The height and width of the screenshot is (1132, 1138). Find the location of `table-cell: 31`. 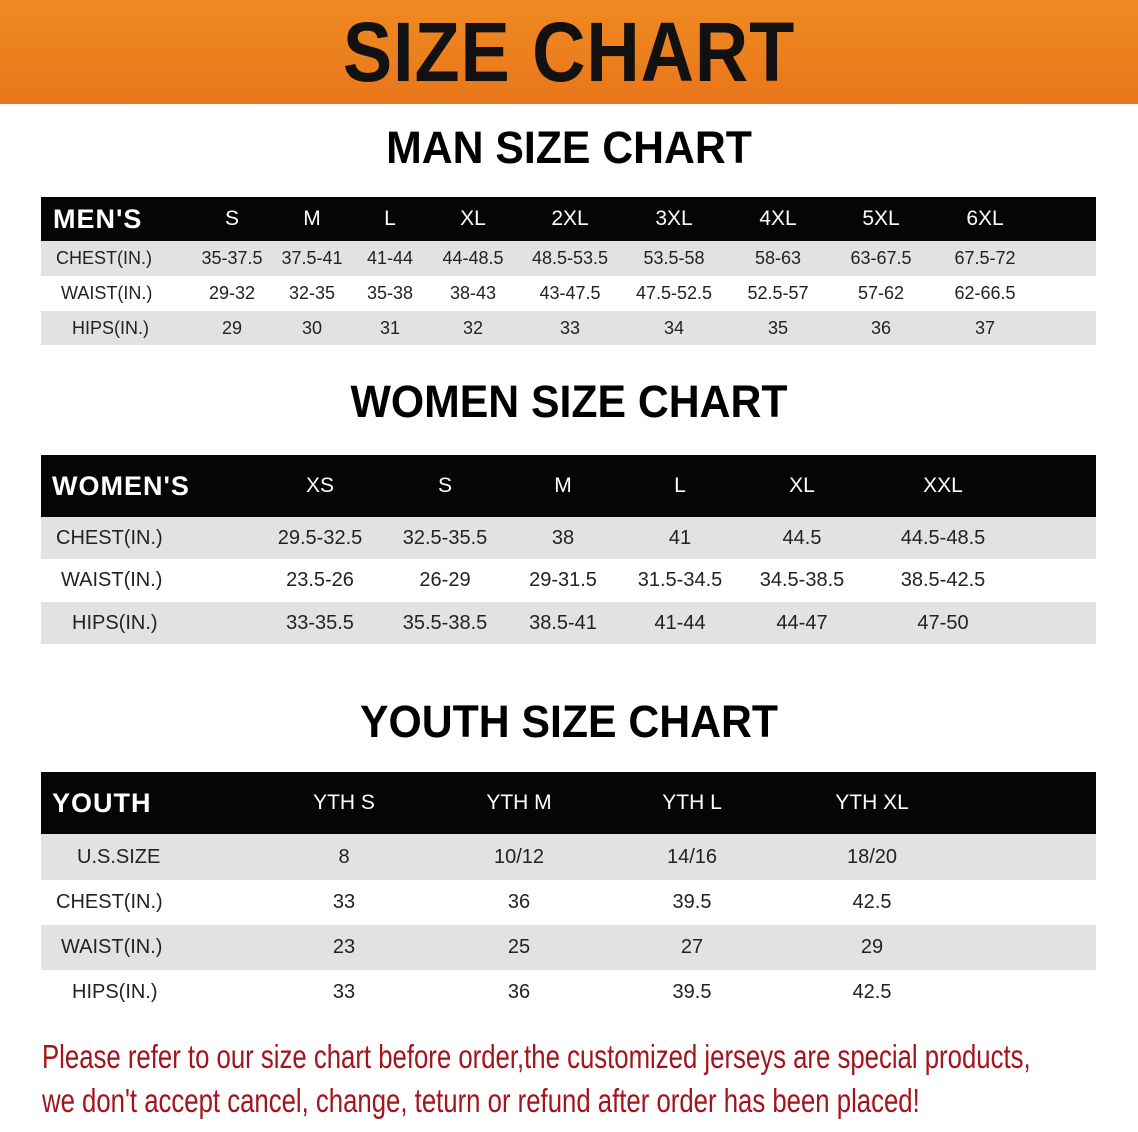

table-cell: 31 is located at coordinates (390, 327).